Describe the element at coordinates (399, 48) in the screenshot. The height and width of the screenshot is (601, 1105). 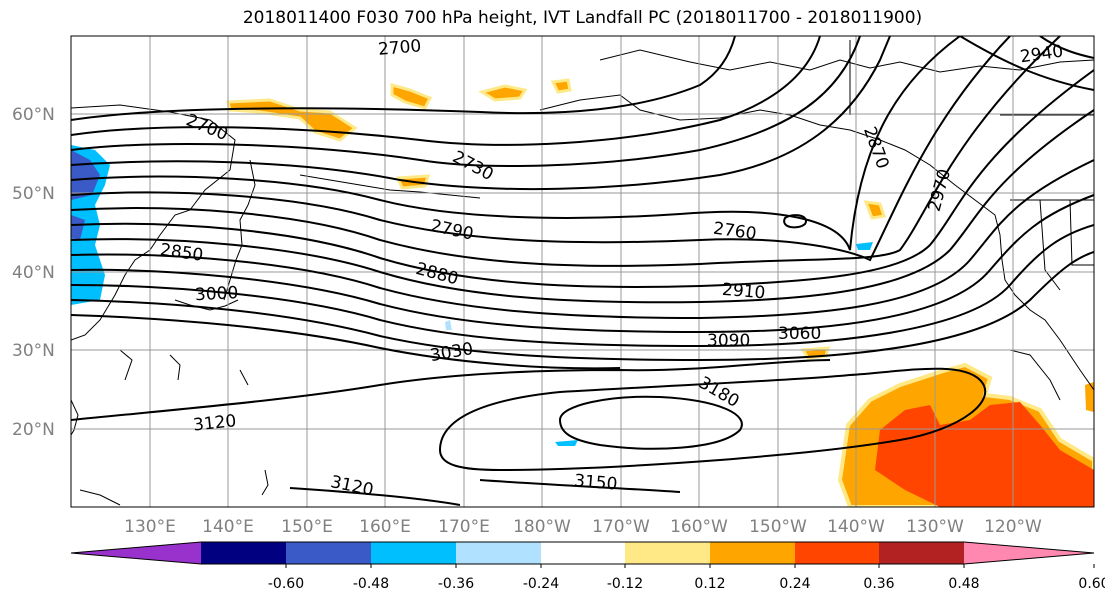
I see `contour-label: 2700` at that location.